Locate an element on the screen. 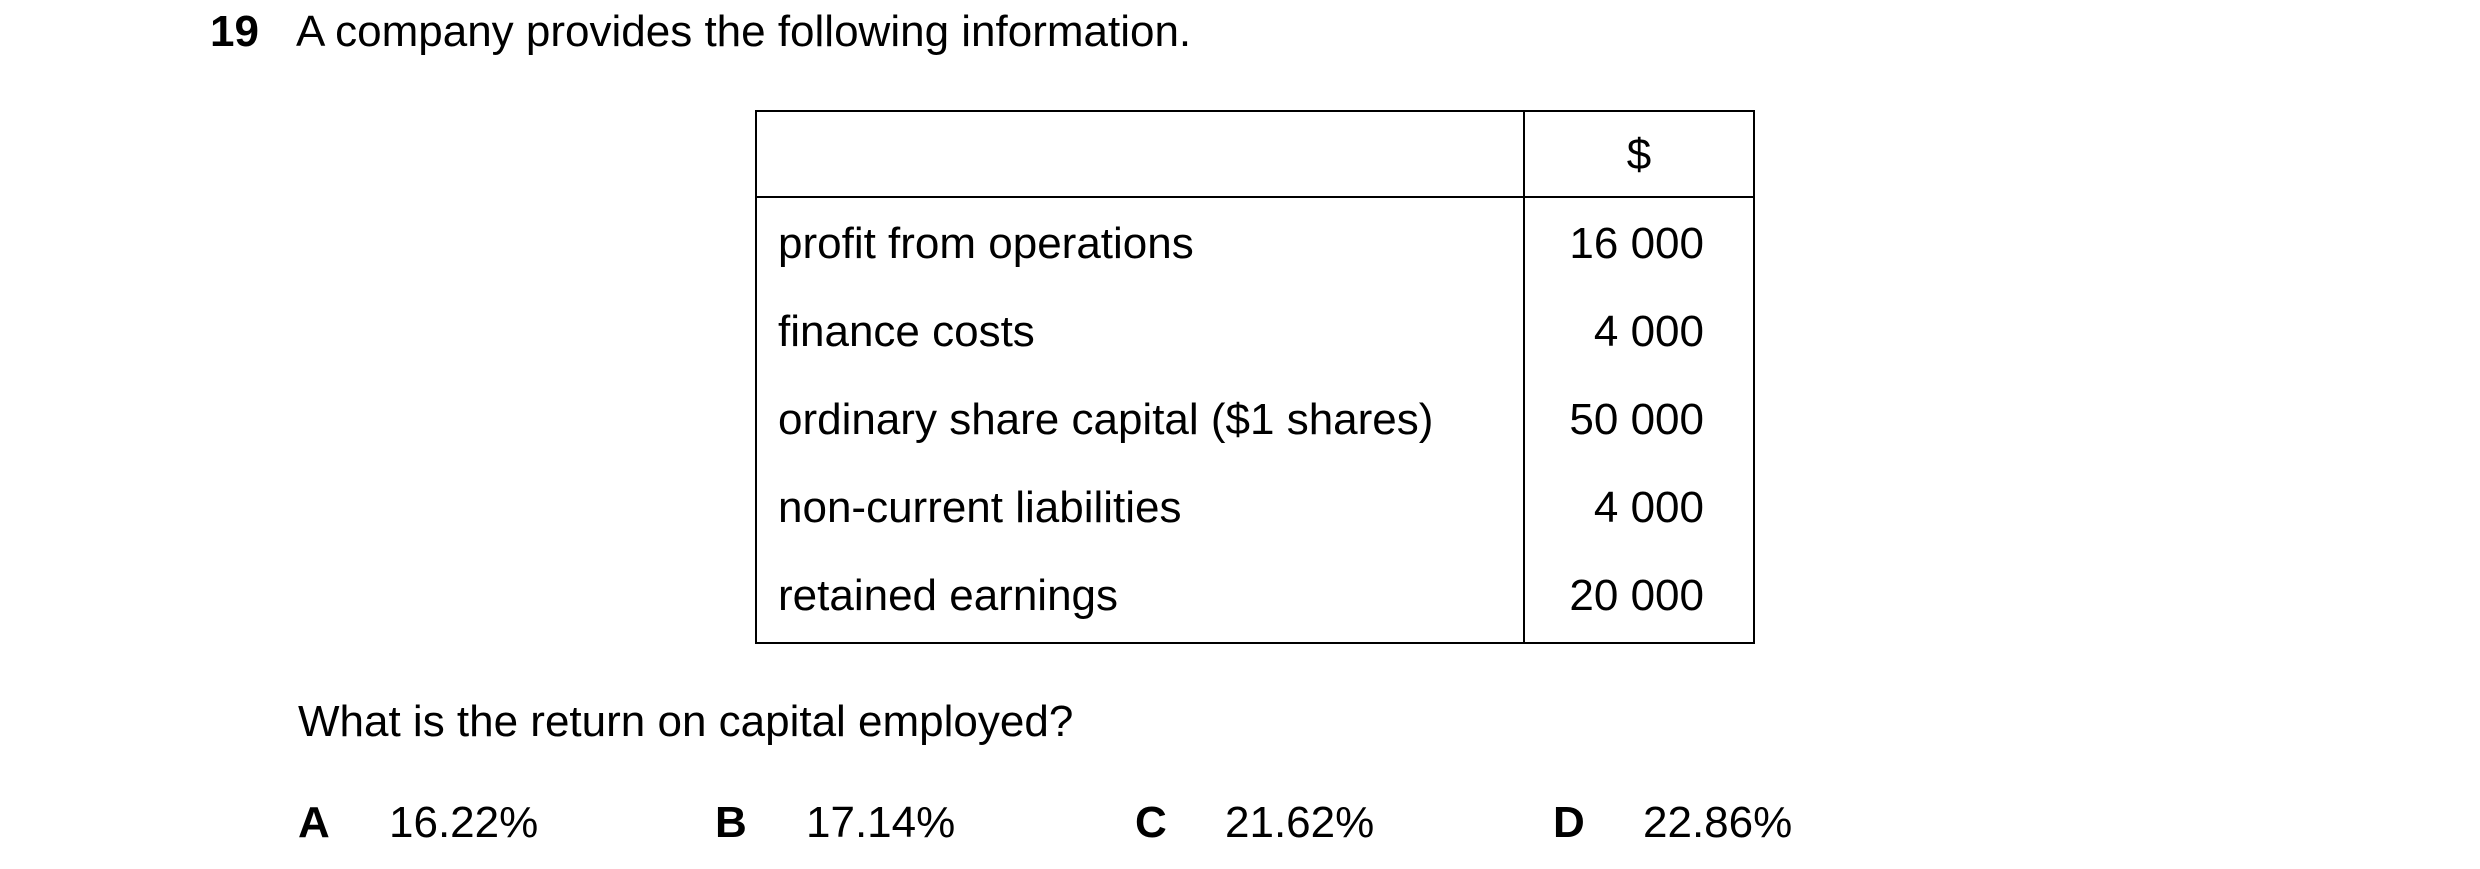 This screenshot has height=869, width=2480. option-d-value: 22.86% is located at coordinates (1718, 822).